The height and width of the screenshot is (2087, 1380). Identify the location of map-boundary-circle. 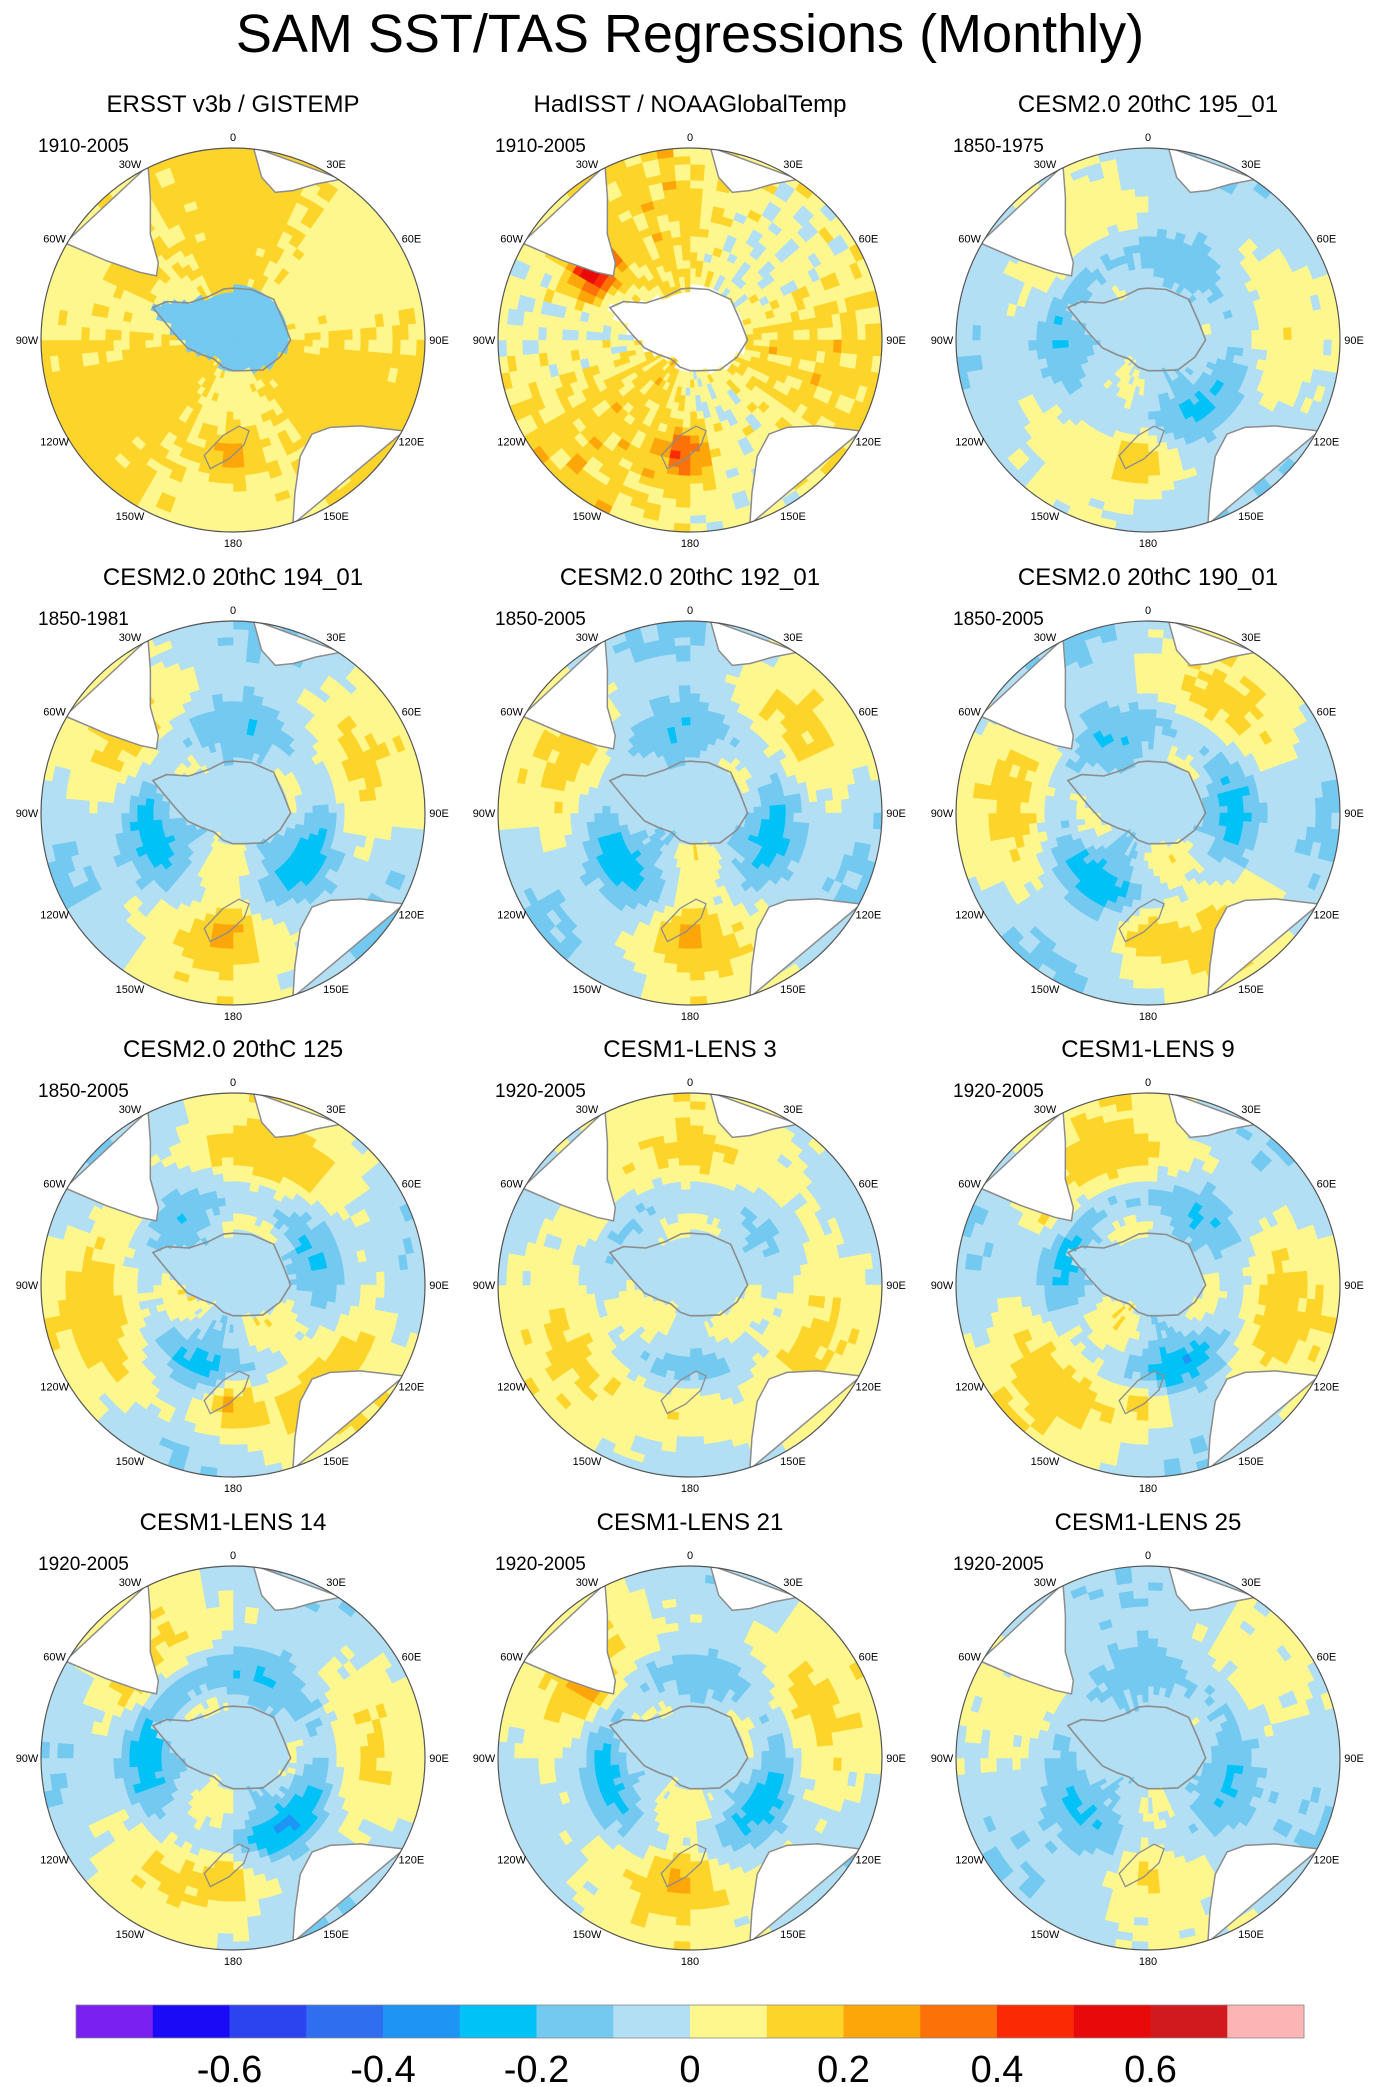
(233, 340).